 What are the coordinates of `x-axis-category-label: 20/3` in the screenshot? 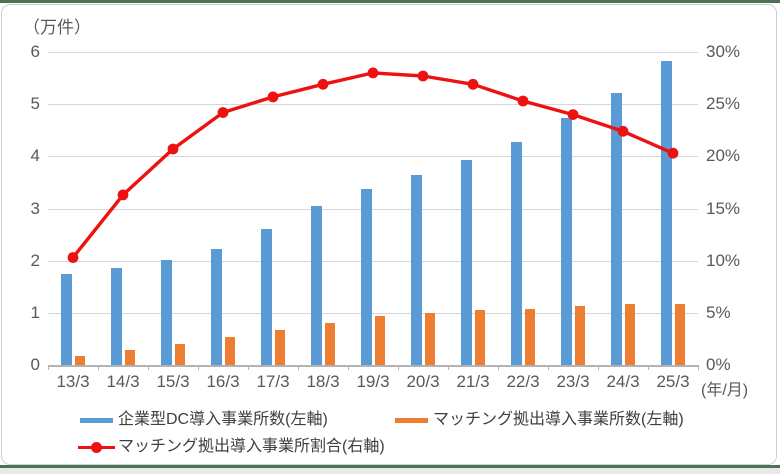 It's located at (423, 381).